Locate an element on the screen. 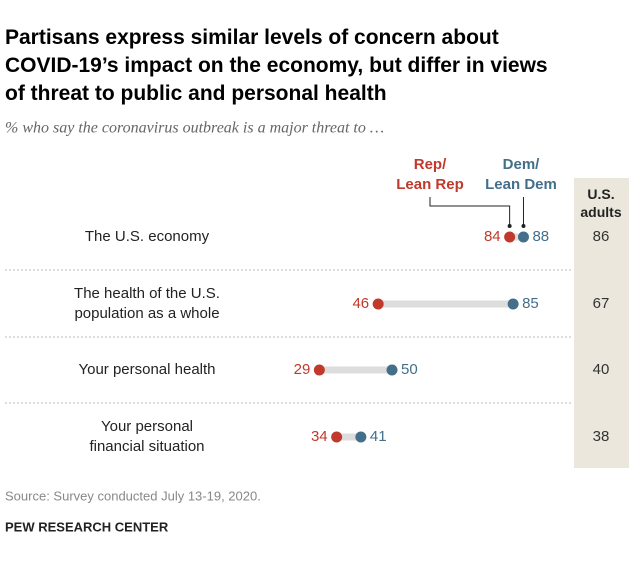 This screenshot has height=567, width=640. adults-column-bg is located at coordinates (601, 323).